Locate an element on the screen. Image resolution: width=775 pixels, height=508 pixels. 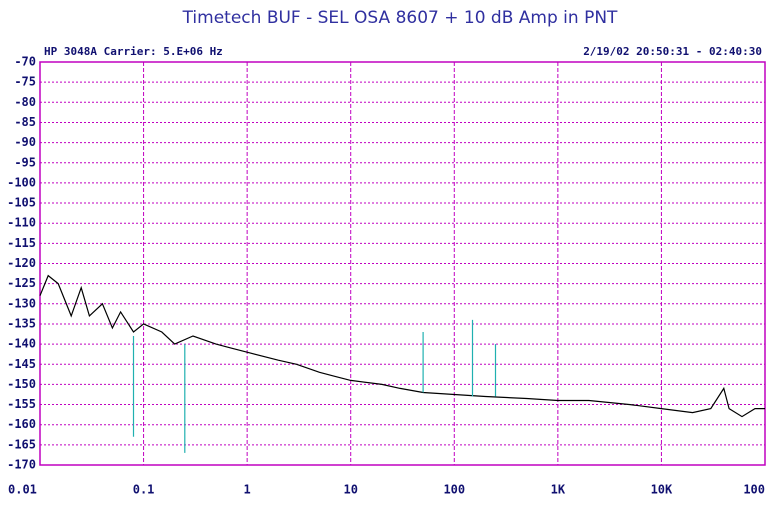
x-tick-label: 0.01 is located at coordinates (22, 490).